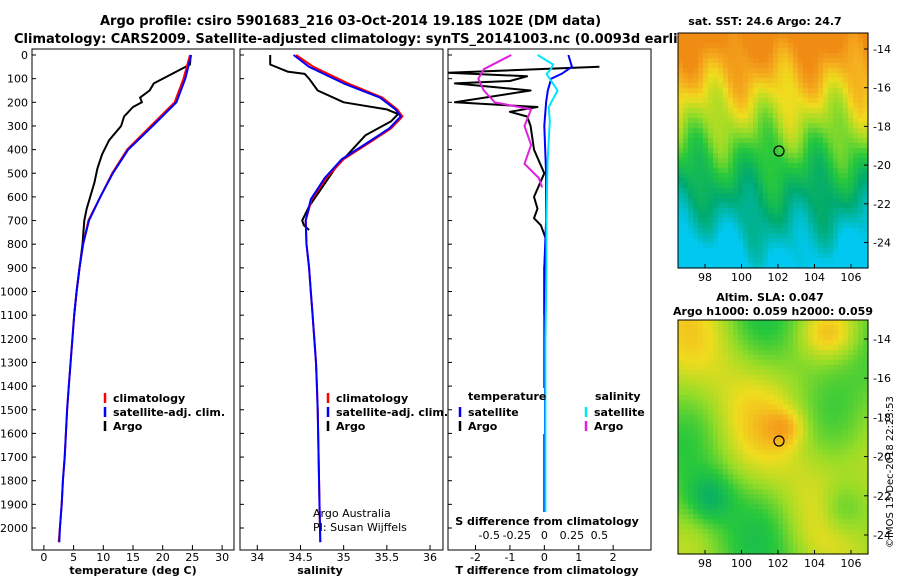 Image resolution: width=900 pixels, height=580 pixels. What do you see at coordinates (509, 557) in the screenshot?
I see `x-tick-label: -1` at bounding box center [509, 557].